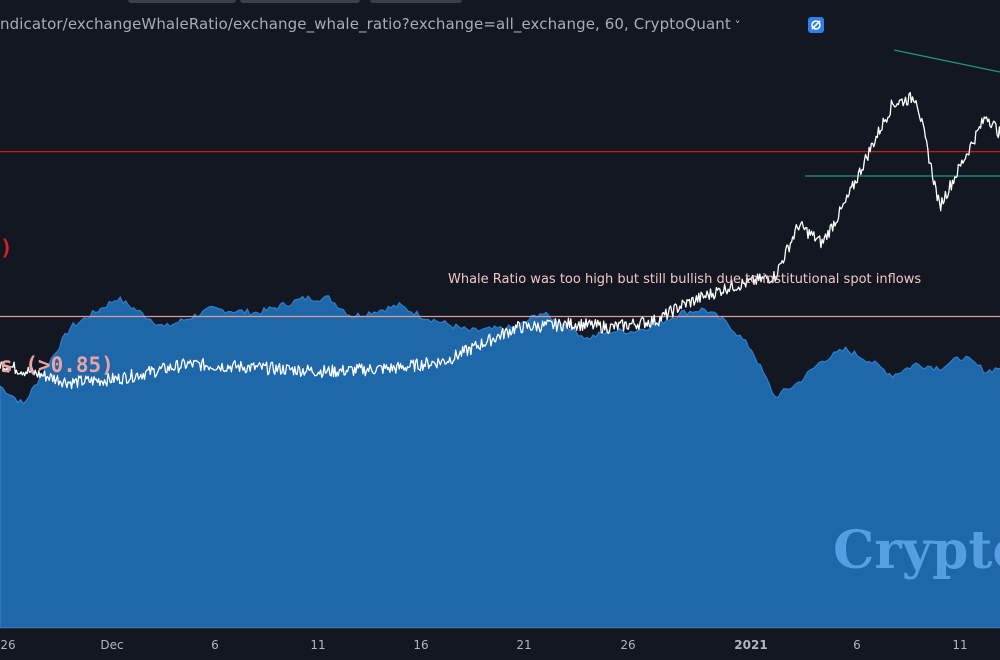 This screenshot has height=660, width=1000. Describe the element at coordinates (959, 645) in the screenshot. I see `x-tick-label-9: 11` at that location.